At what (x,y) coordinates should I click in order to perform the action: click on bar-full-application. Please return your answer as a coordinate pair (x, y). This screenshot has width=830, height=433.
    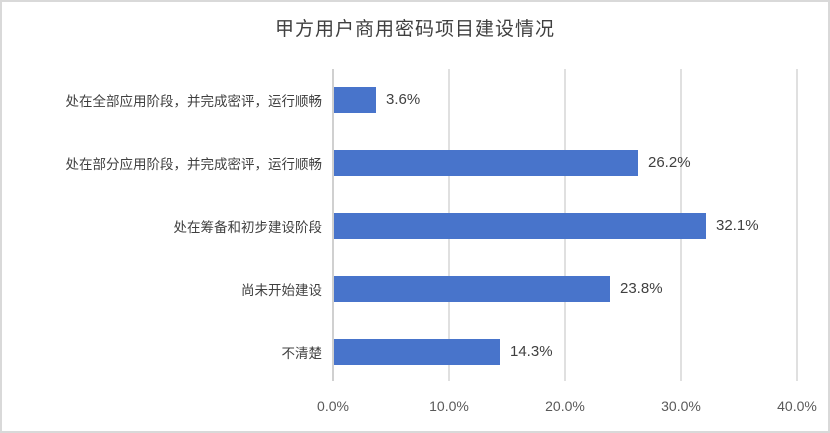
    Looking at the image, I should click on (355, 100).